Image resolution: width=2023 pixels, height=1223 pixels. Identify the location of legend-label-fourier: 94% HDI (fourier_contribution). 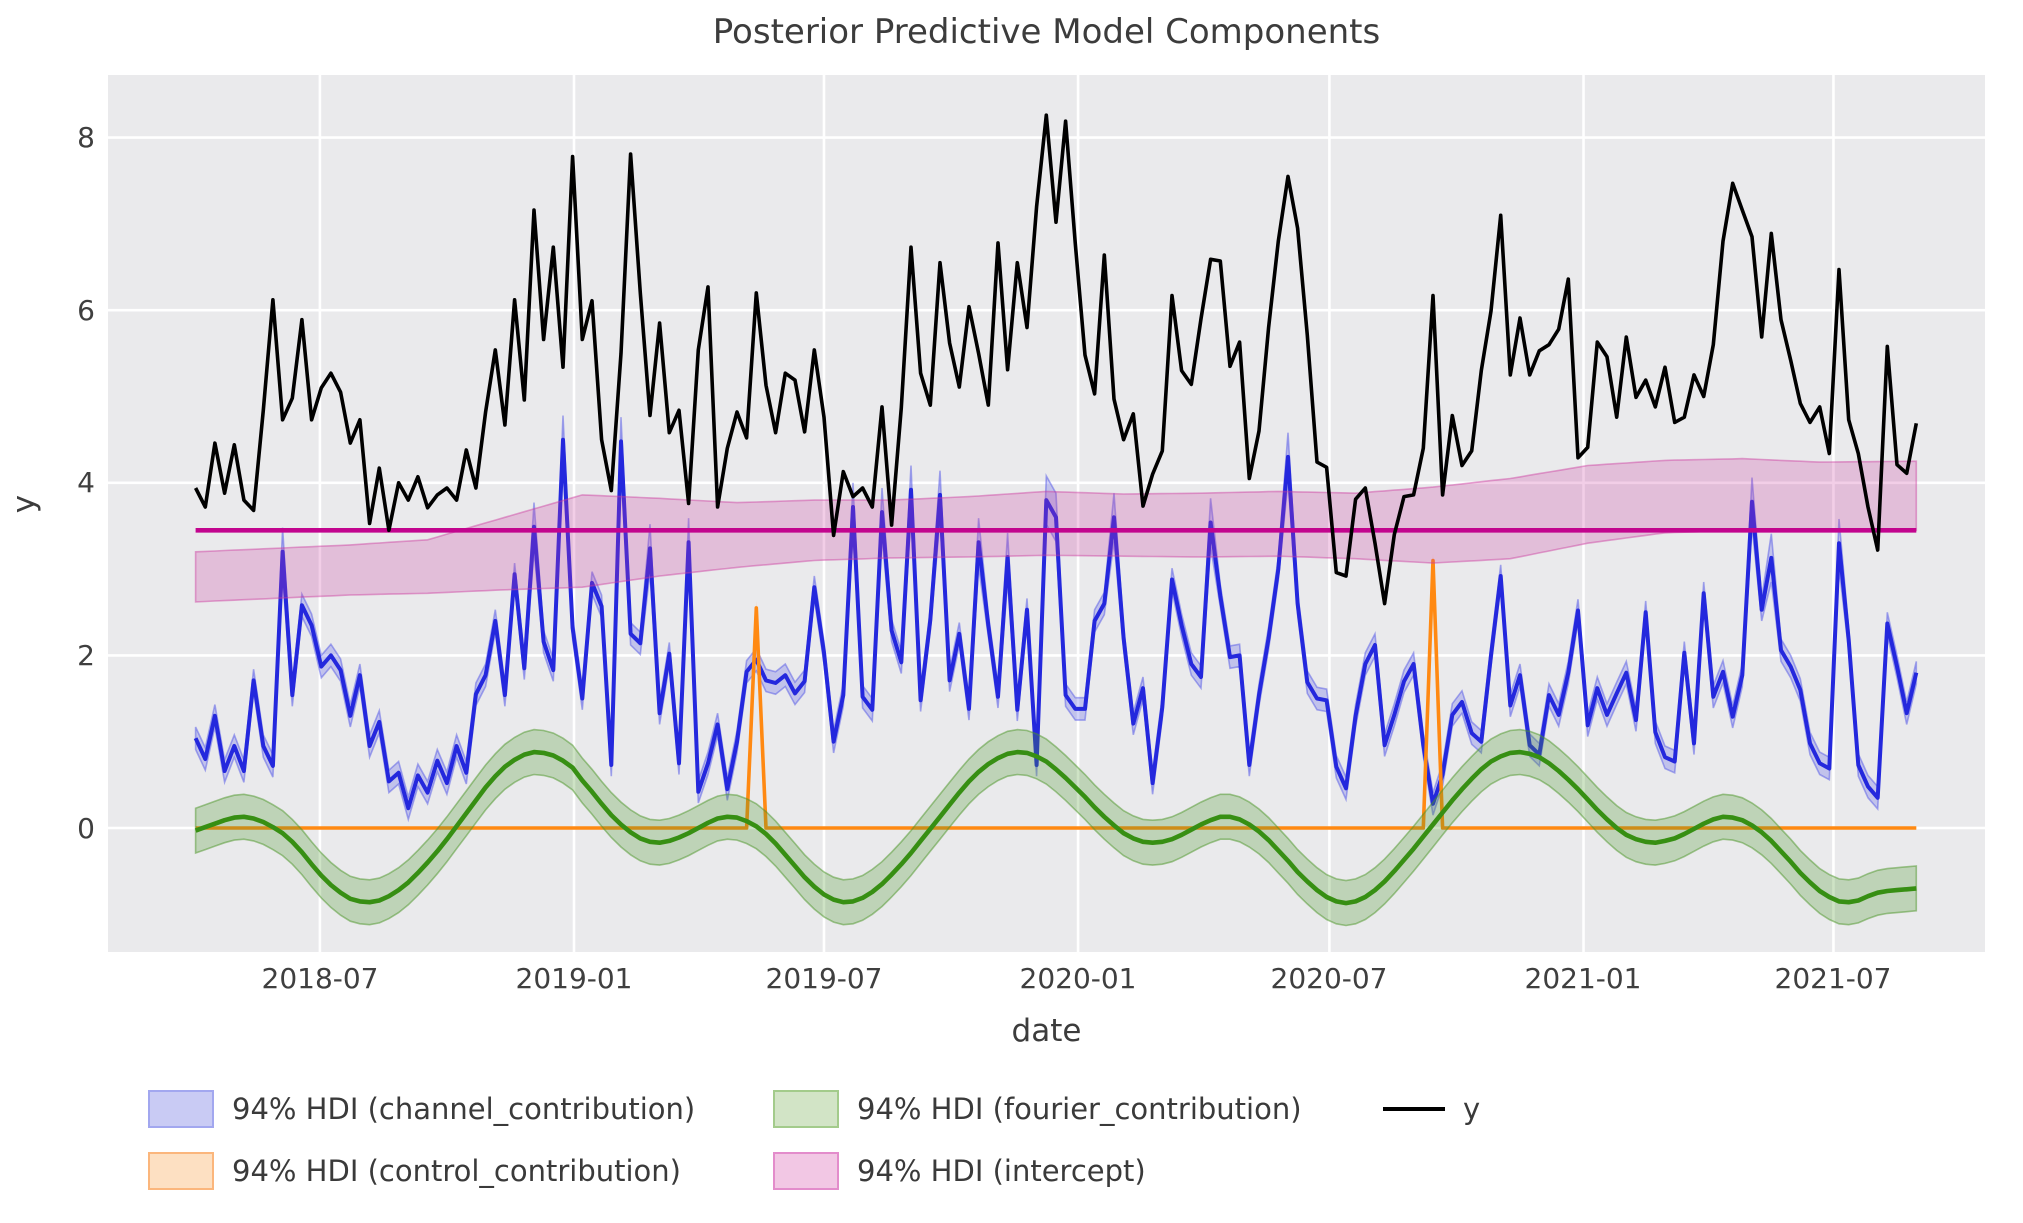
(1079, 1109).